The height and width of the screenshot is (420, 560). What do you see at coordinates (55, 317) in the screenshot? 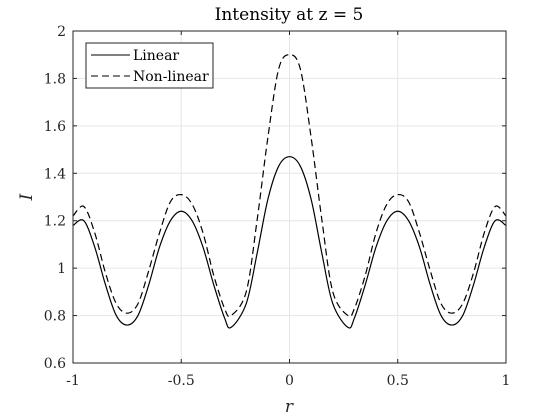
I see `y-tick-label: 0.8` at bounding box center [55, 317].